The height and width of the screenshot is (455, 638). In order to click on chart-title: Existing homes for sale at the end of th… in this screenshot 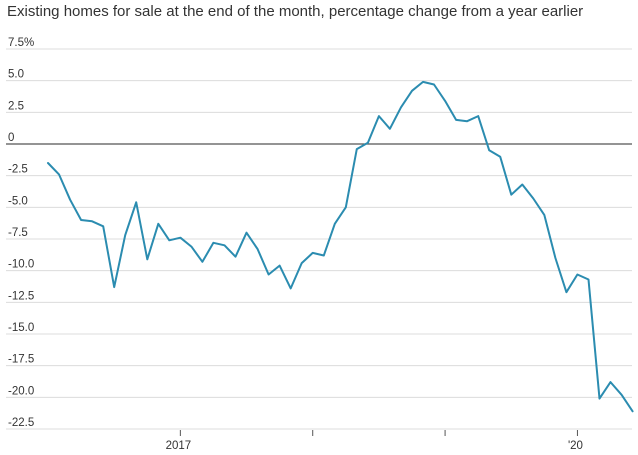, I will do `click(295, 11)`.